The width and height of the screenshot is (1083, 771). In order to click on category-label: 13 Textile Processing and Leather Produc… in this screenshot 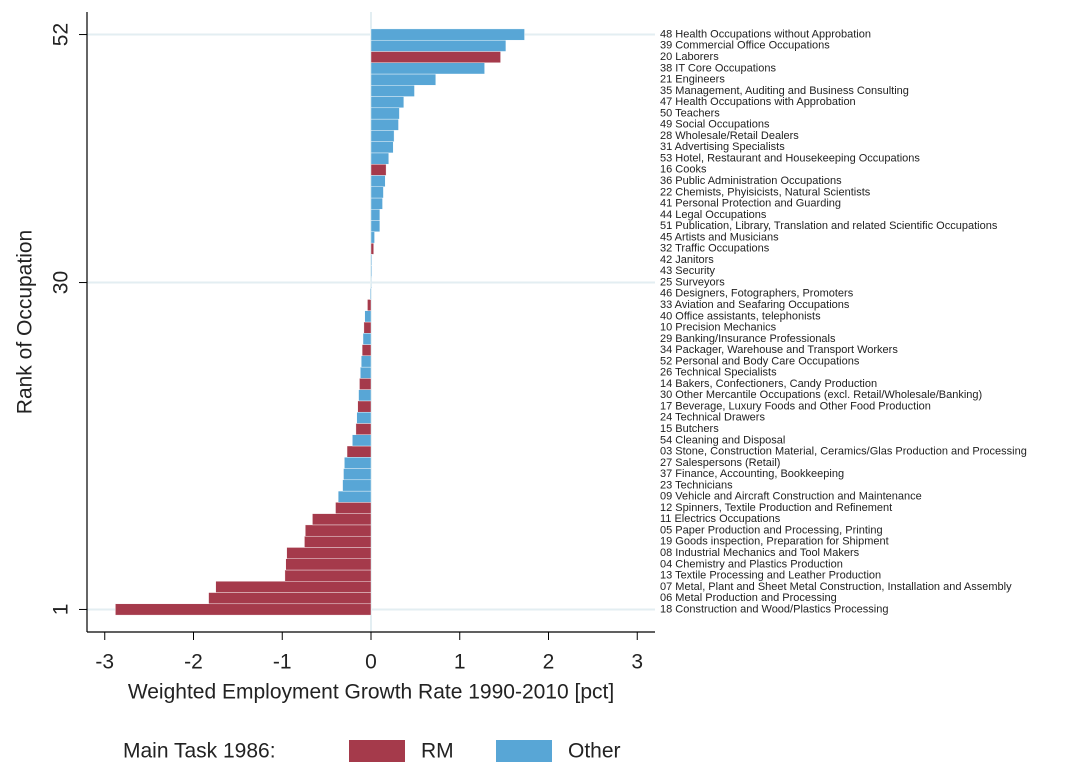, I will do `click(770, 576)`.